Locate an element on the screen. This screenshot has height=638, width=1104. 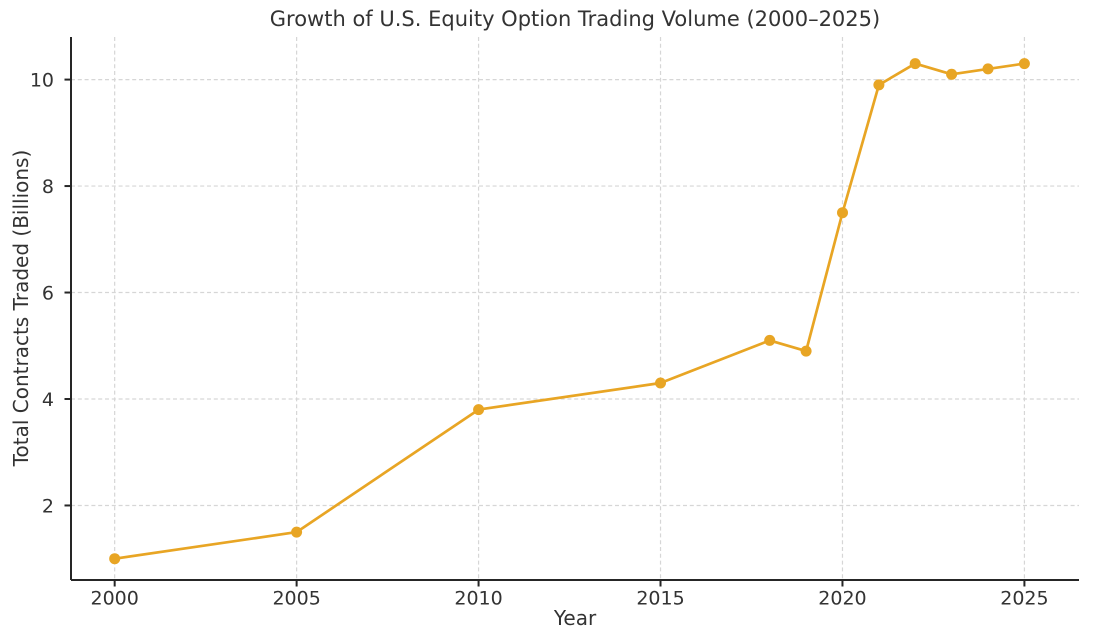
x-tick-label: 2015 is located at coordinates (660, 599).